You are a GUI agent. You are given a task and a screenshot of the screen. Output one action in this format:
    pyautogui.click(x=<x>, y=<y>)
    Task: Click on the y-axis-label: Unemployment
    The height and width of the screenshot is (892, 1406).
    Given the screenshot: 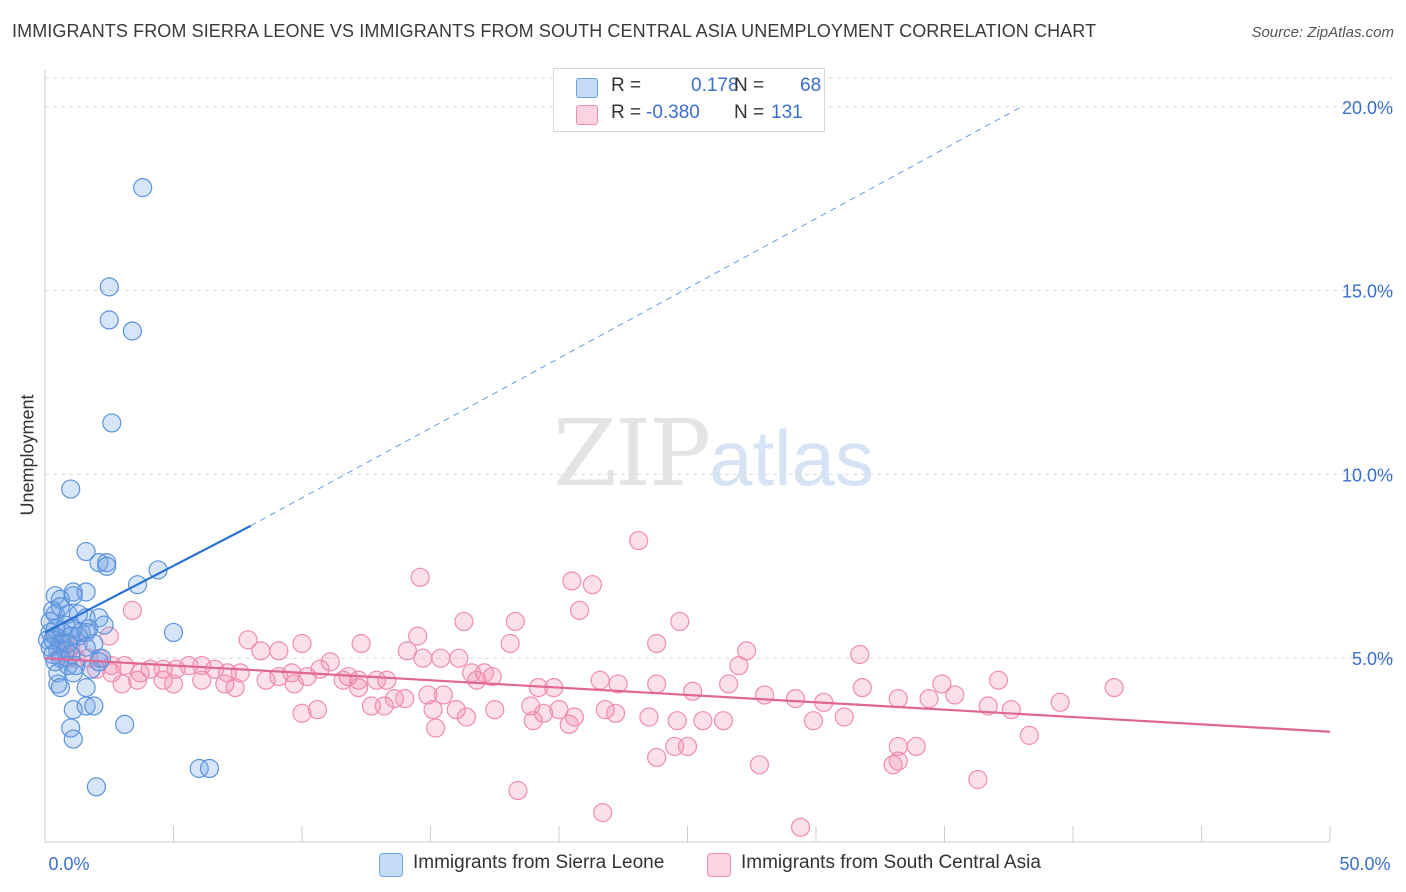 What is the action you would take?
    pyautogui.click(x=27, y=455)
    